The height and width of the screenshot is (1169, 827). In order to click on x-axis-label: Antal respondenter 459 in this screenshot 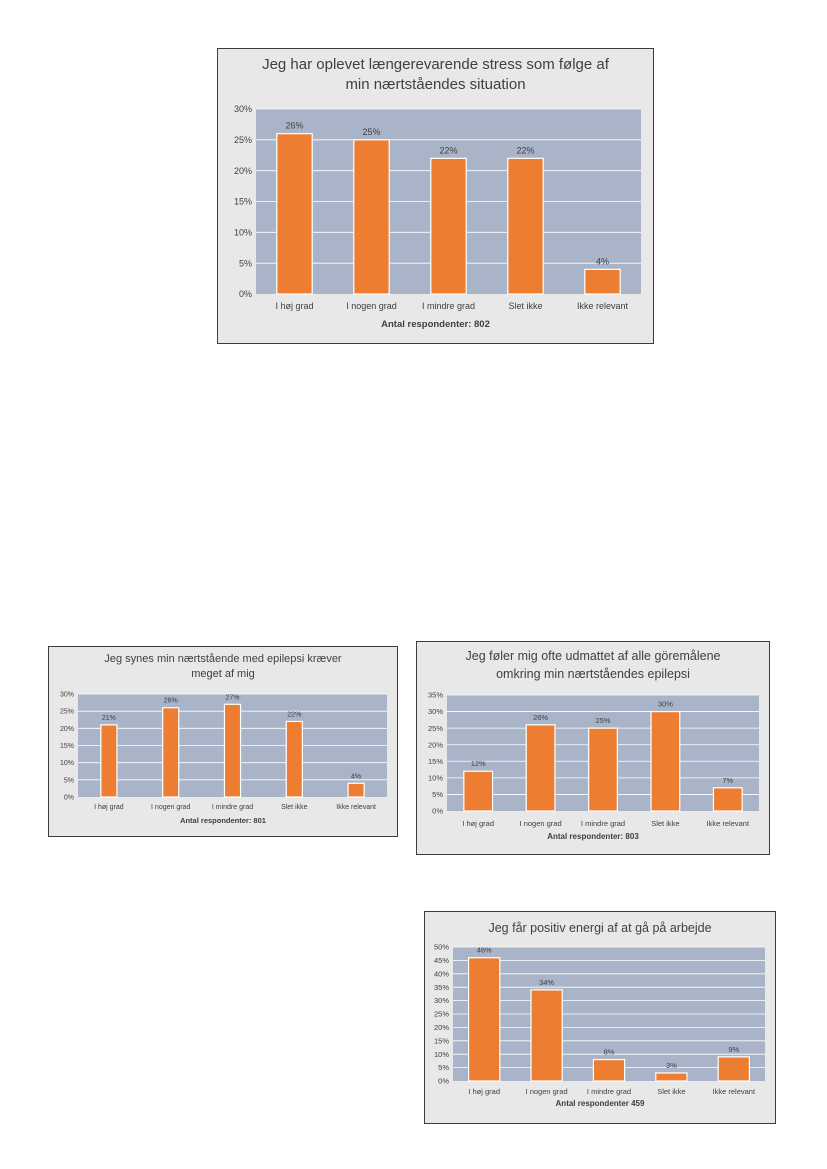, I will do `click(600, 1103)`.